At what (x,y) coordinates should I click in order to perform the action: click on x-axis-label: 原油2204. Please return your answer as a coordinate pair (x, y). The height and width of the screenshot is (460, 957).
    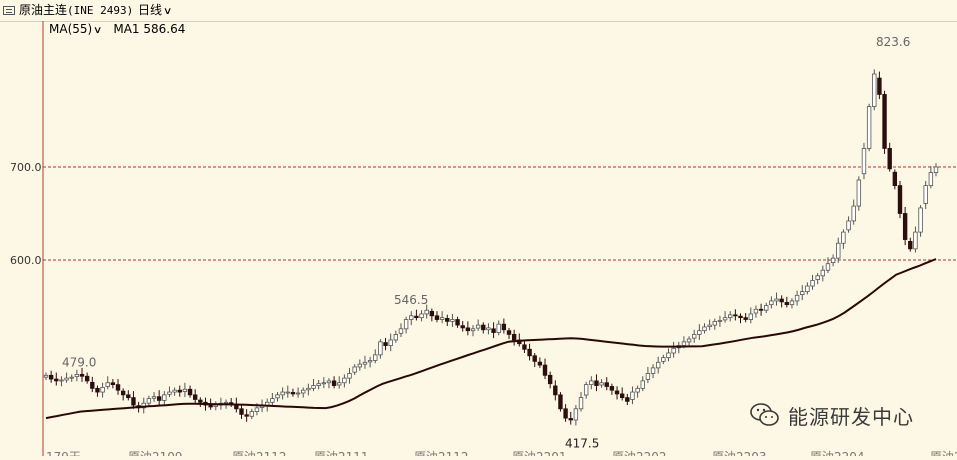
    Looking at the image, I should click on (837, 453).